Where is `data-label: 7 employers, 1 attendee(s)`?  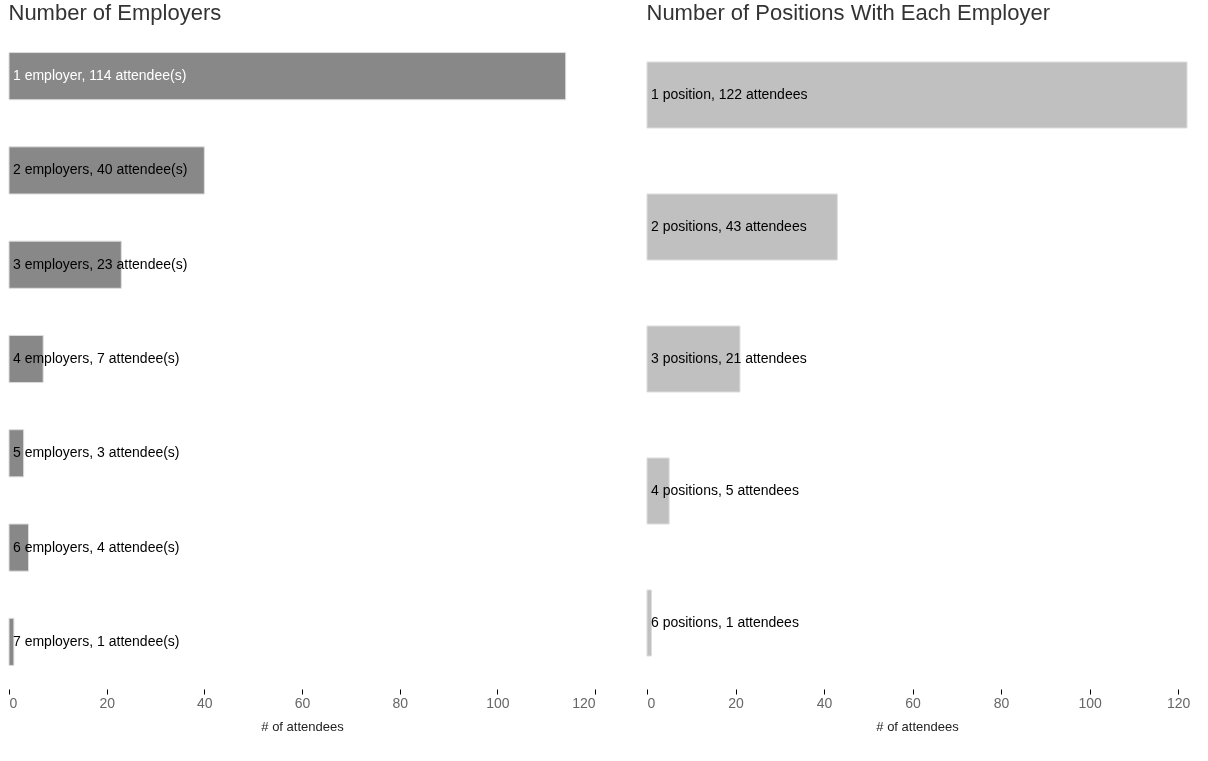
data-label: 7 employers, 1 attendee(s) is located at coordinates (96, 640).